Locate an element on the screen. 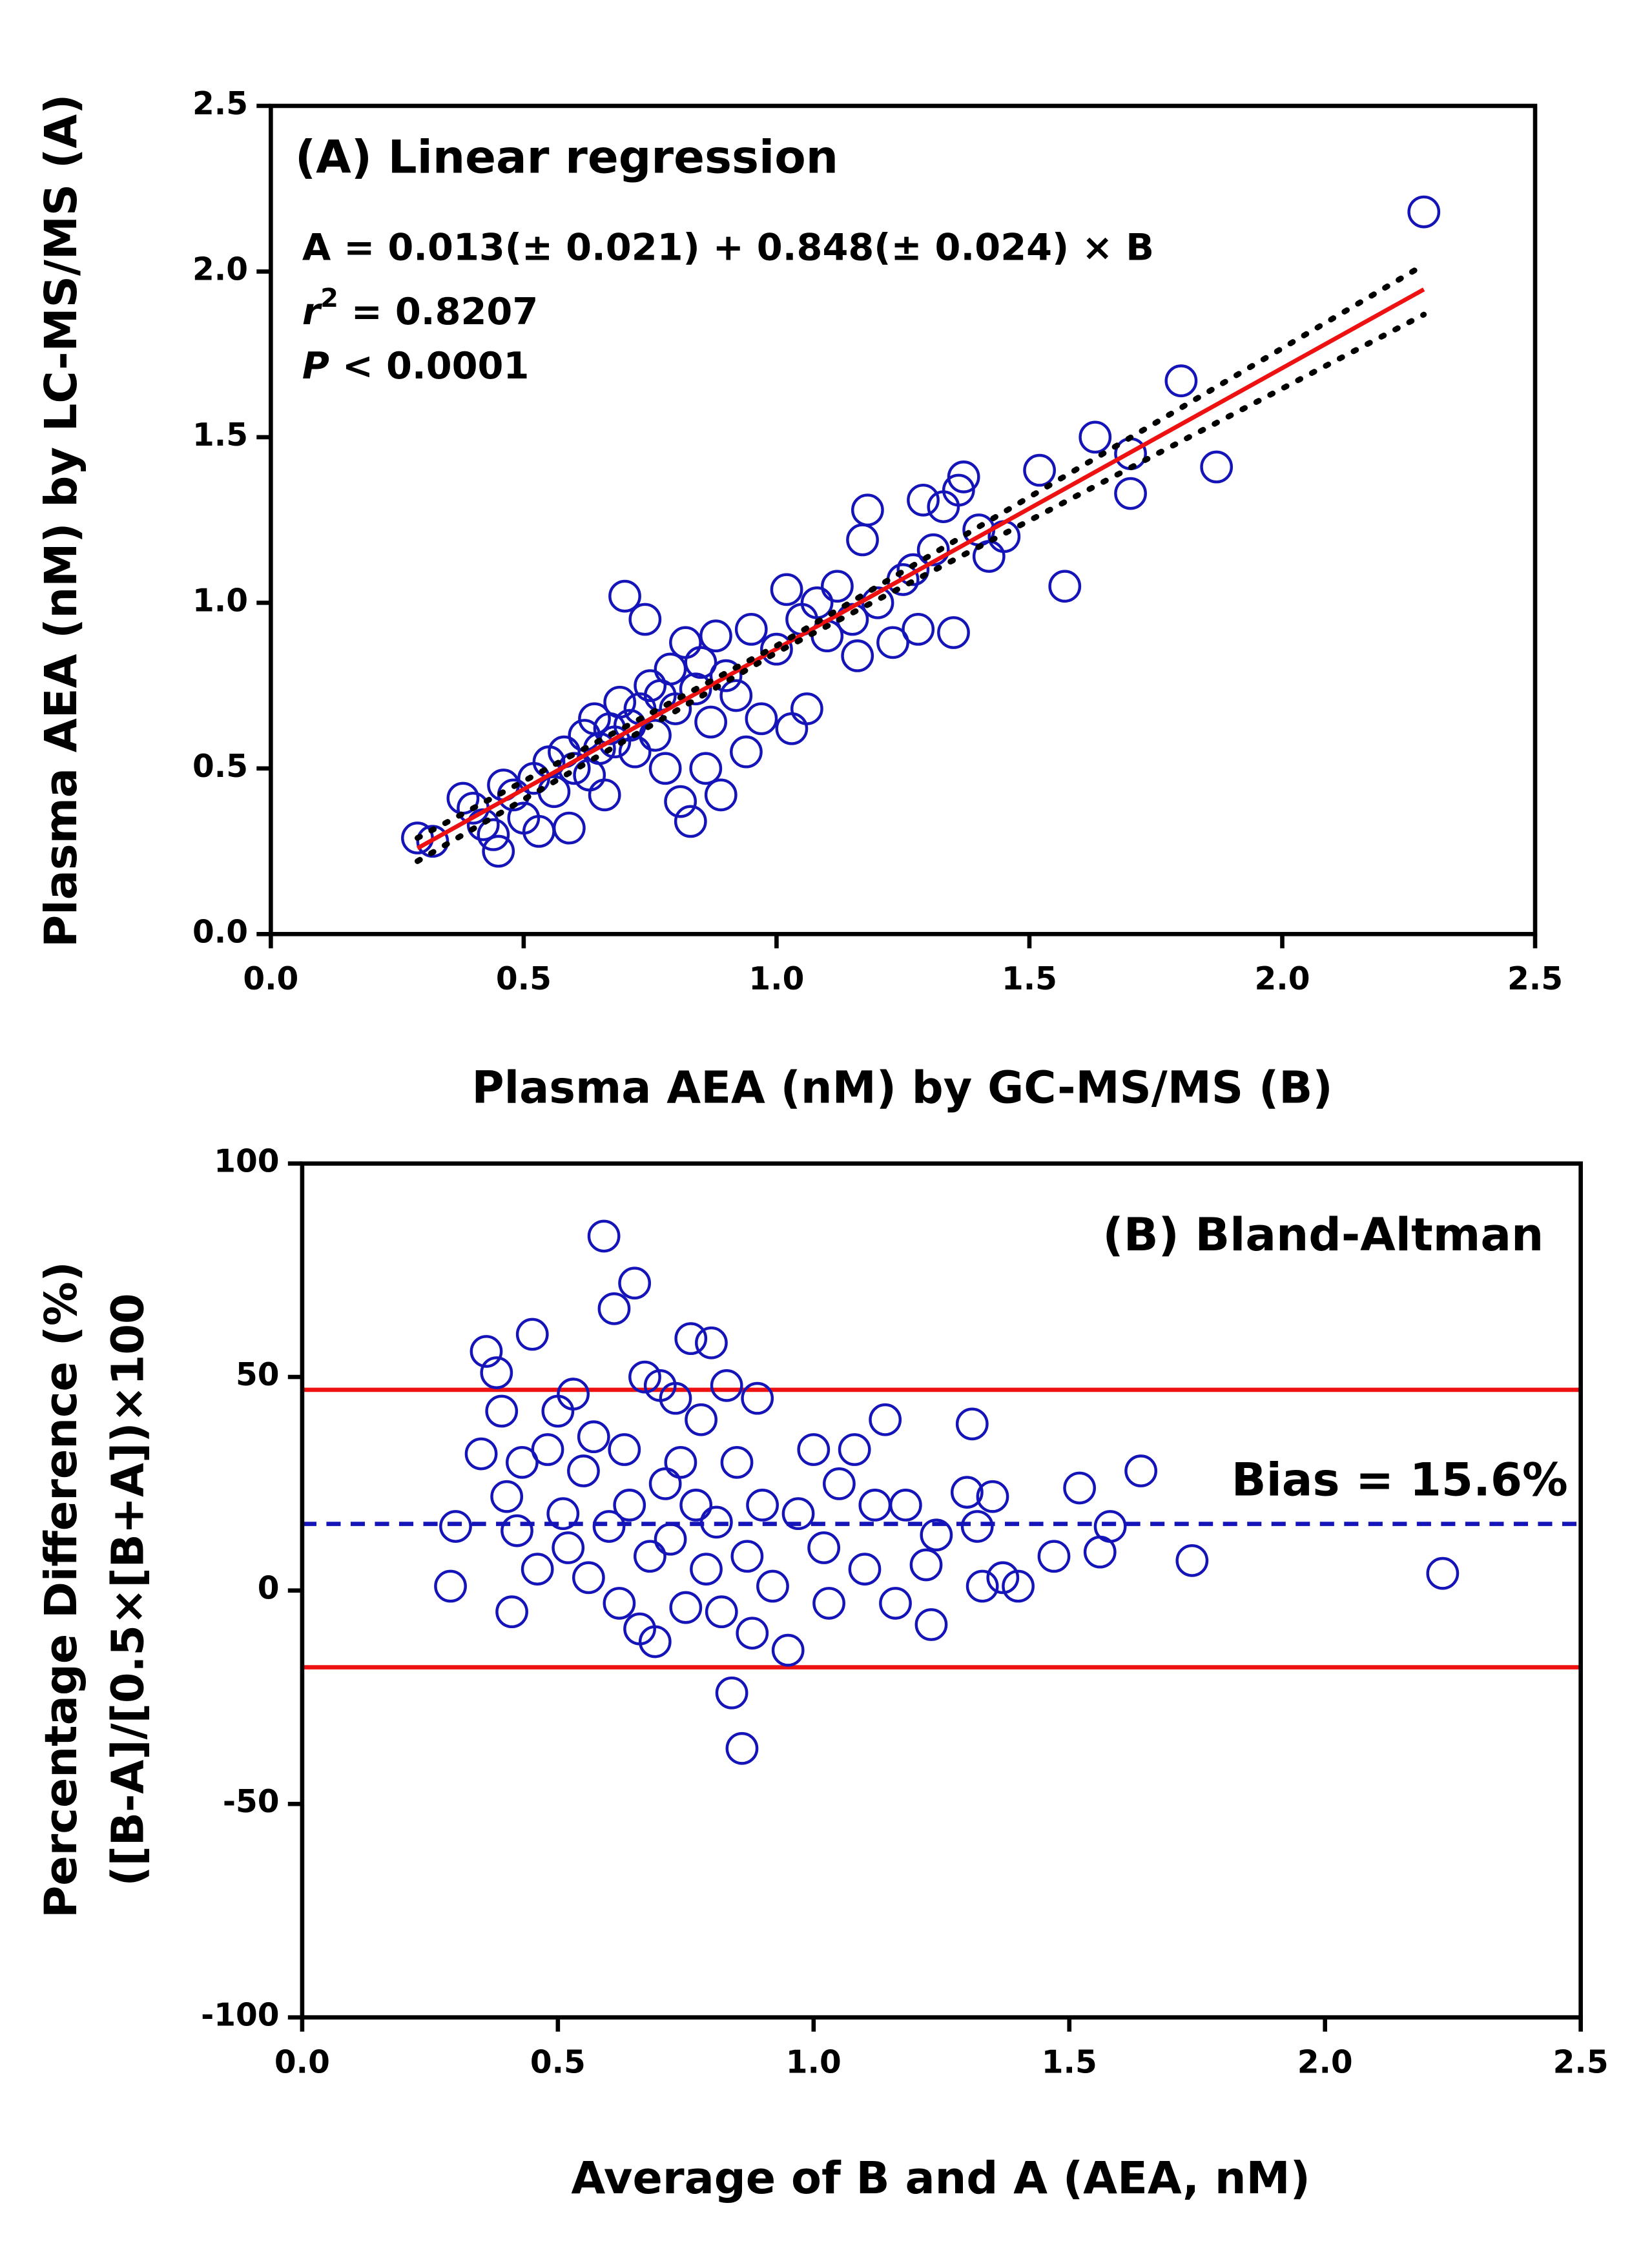 This screenshot has width=1652, height=2243. y-tick-label: 2.0 is located at coordinates (220, 269).